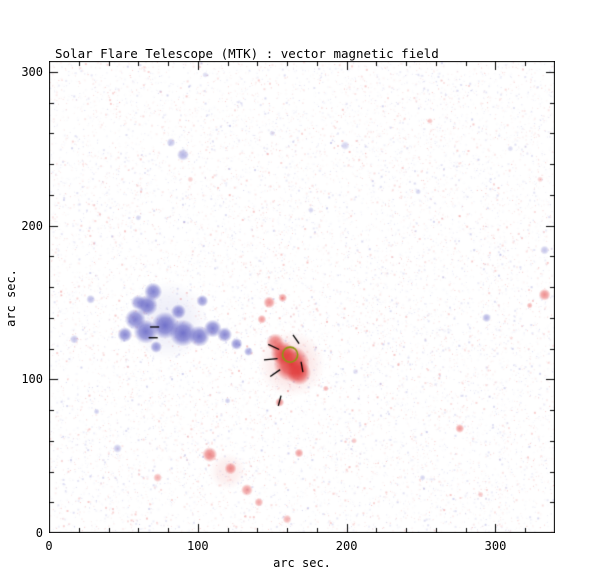  What do you see at coordinates (197, 546) in the screenshot?
I see `x-tick-label-100: 100` at bounding box center [197, 546].